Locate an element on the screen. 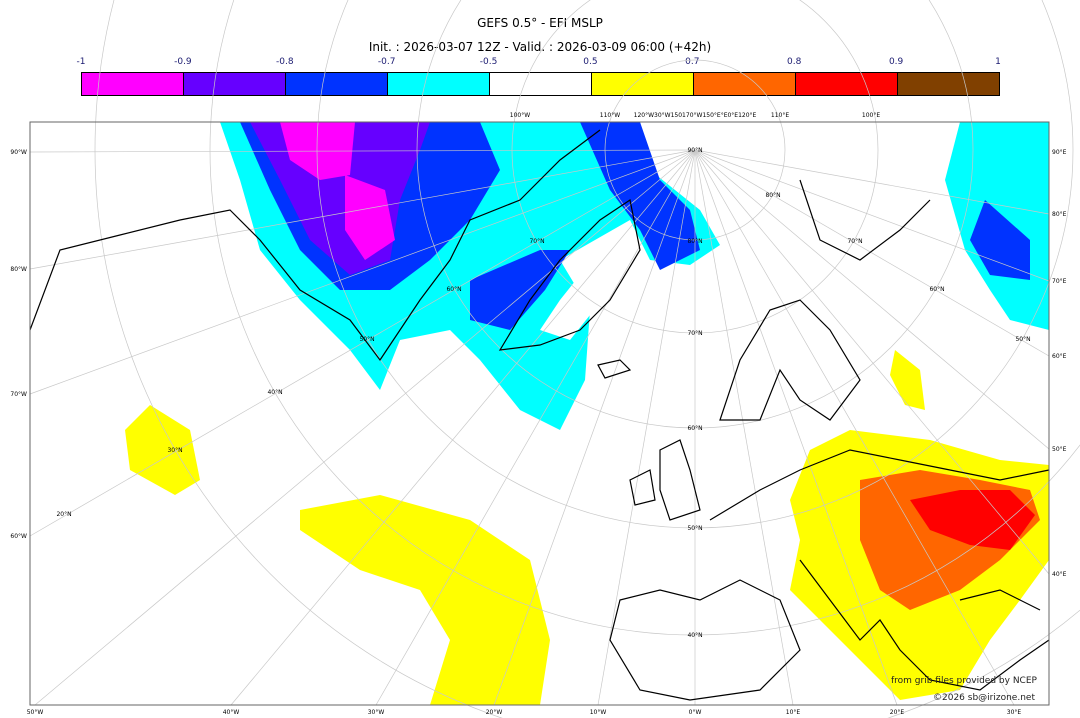 The image size is (1080, 718). lon-label-bottom: 0°W is located at coordinates (695, 712).